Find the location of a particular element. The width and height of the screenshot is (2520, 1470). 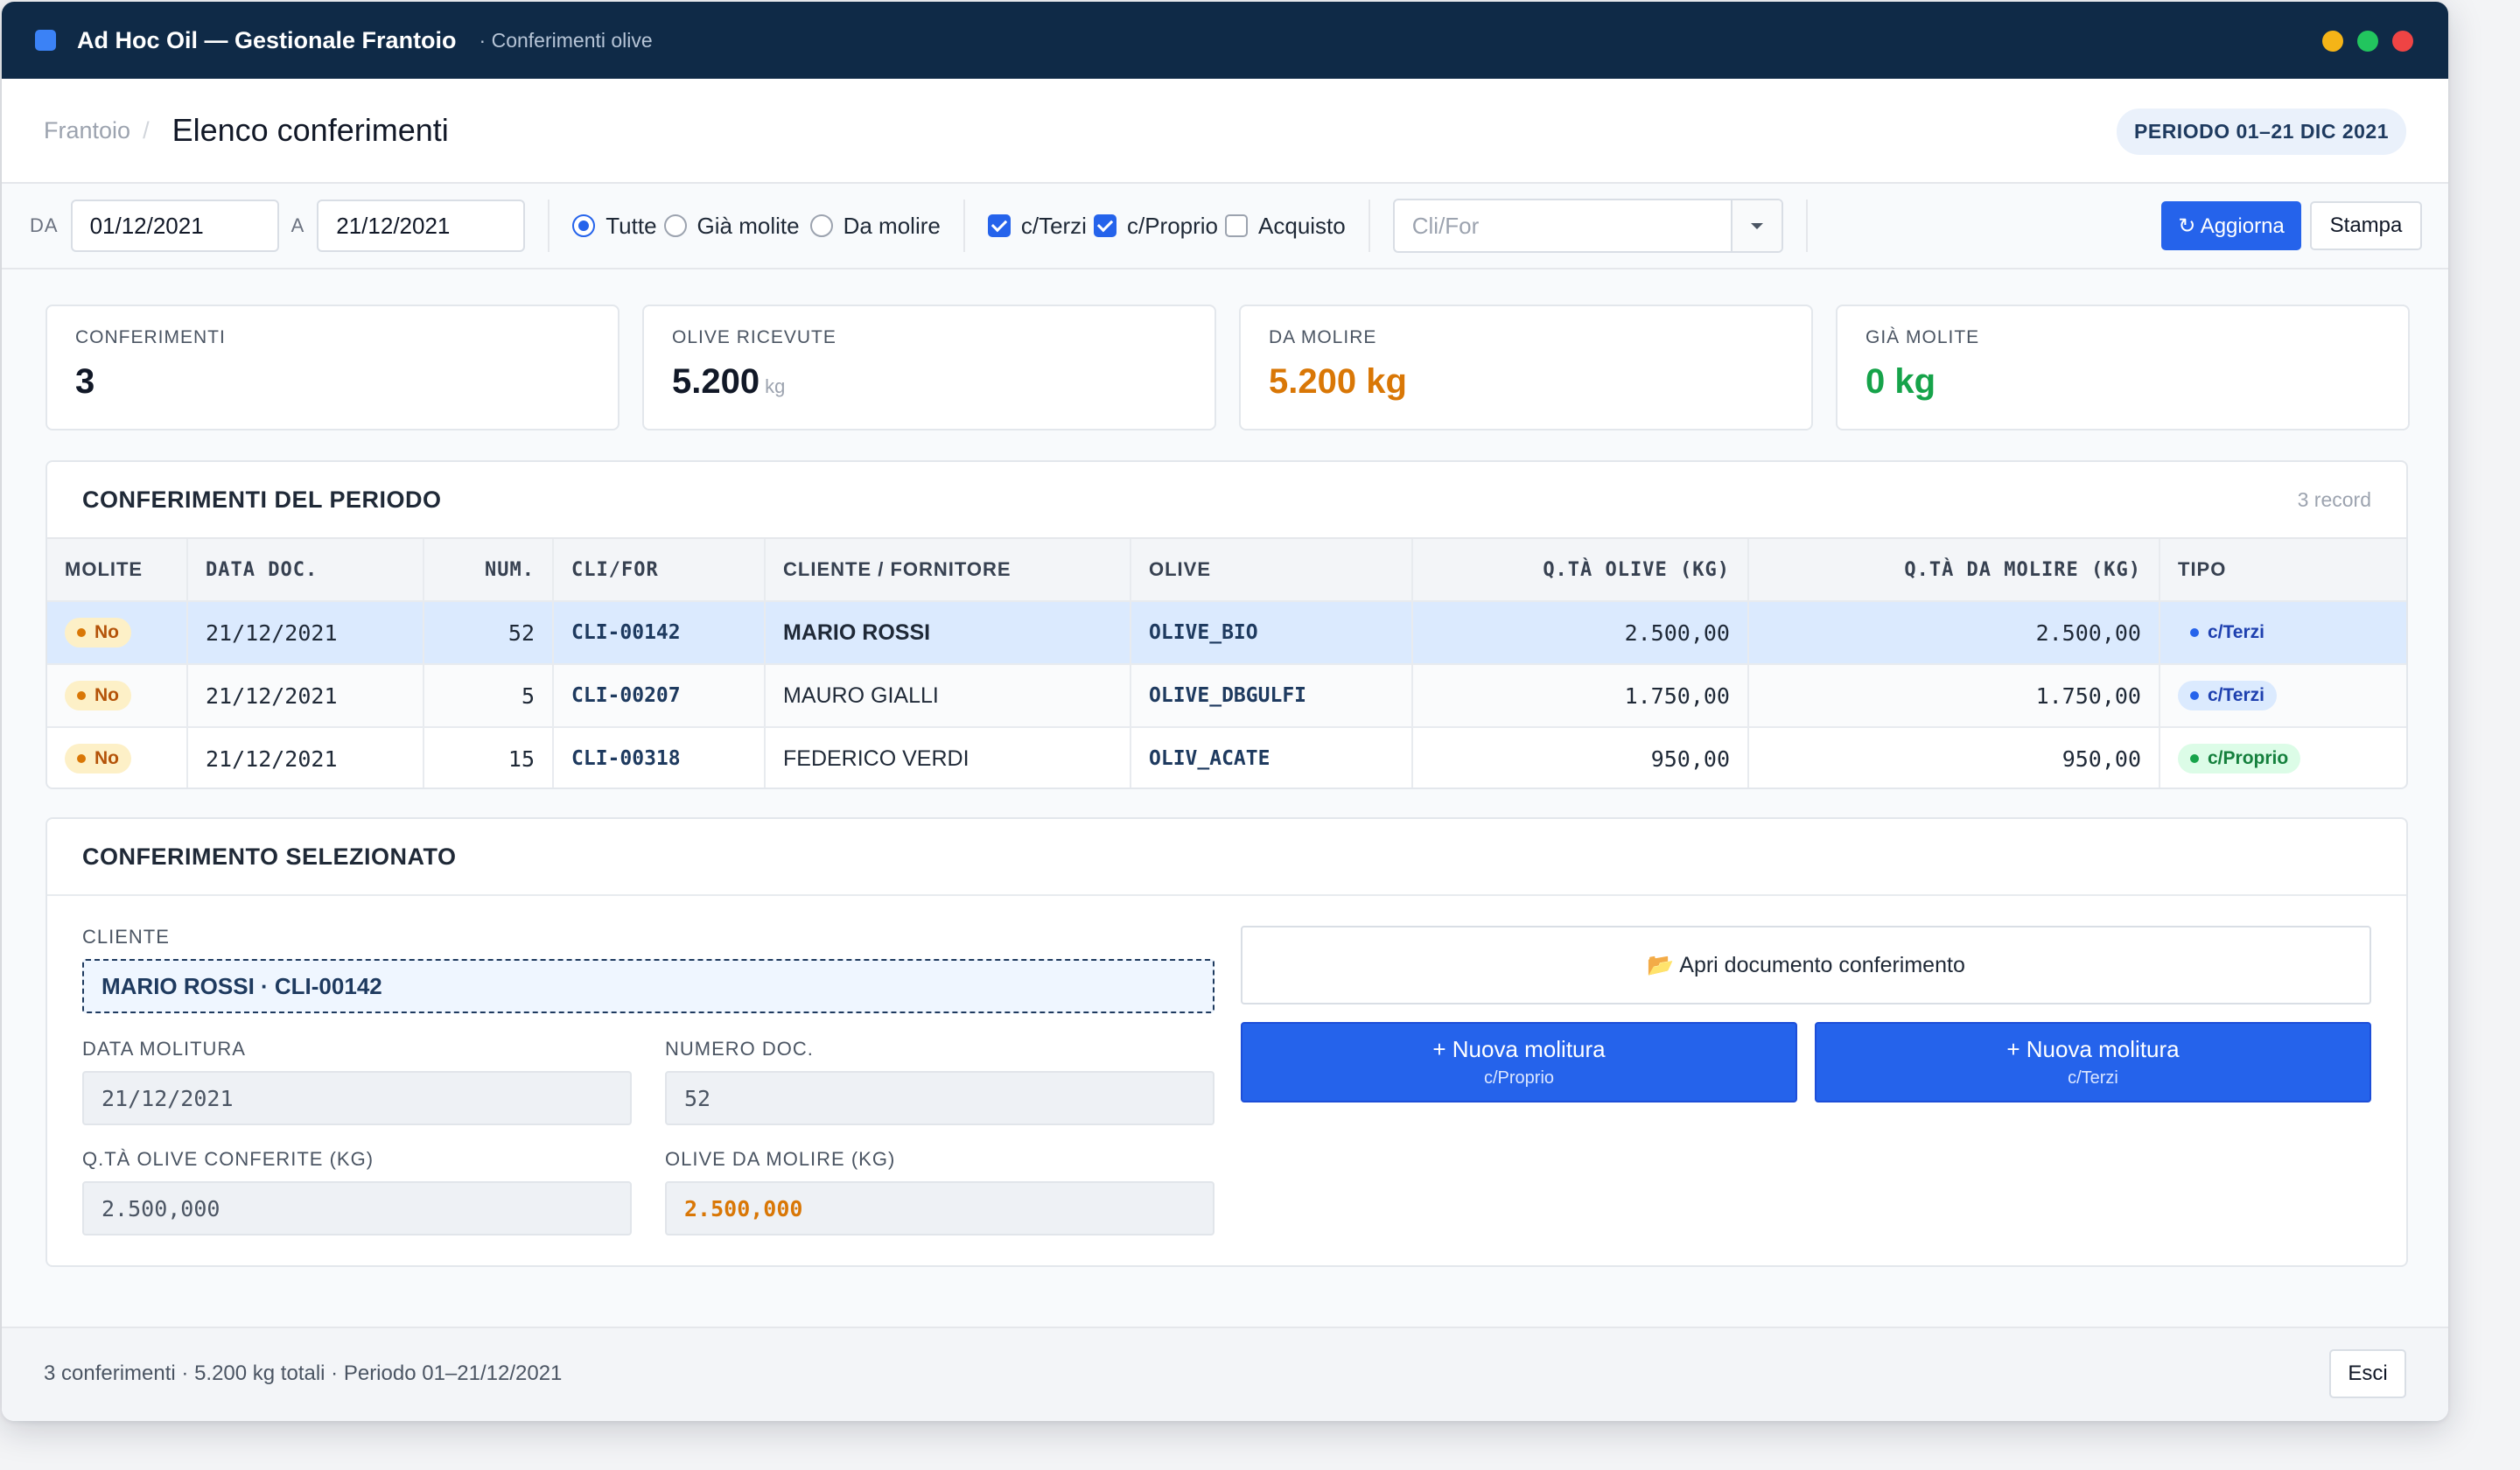

tipo-dot-icon is located at coordinates (2194, 632).